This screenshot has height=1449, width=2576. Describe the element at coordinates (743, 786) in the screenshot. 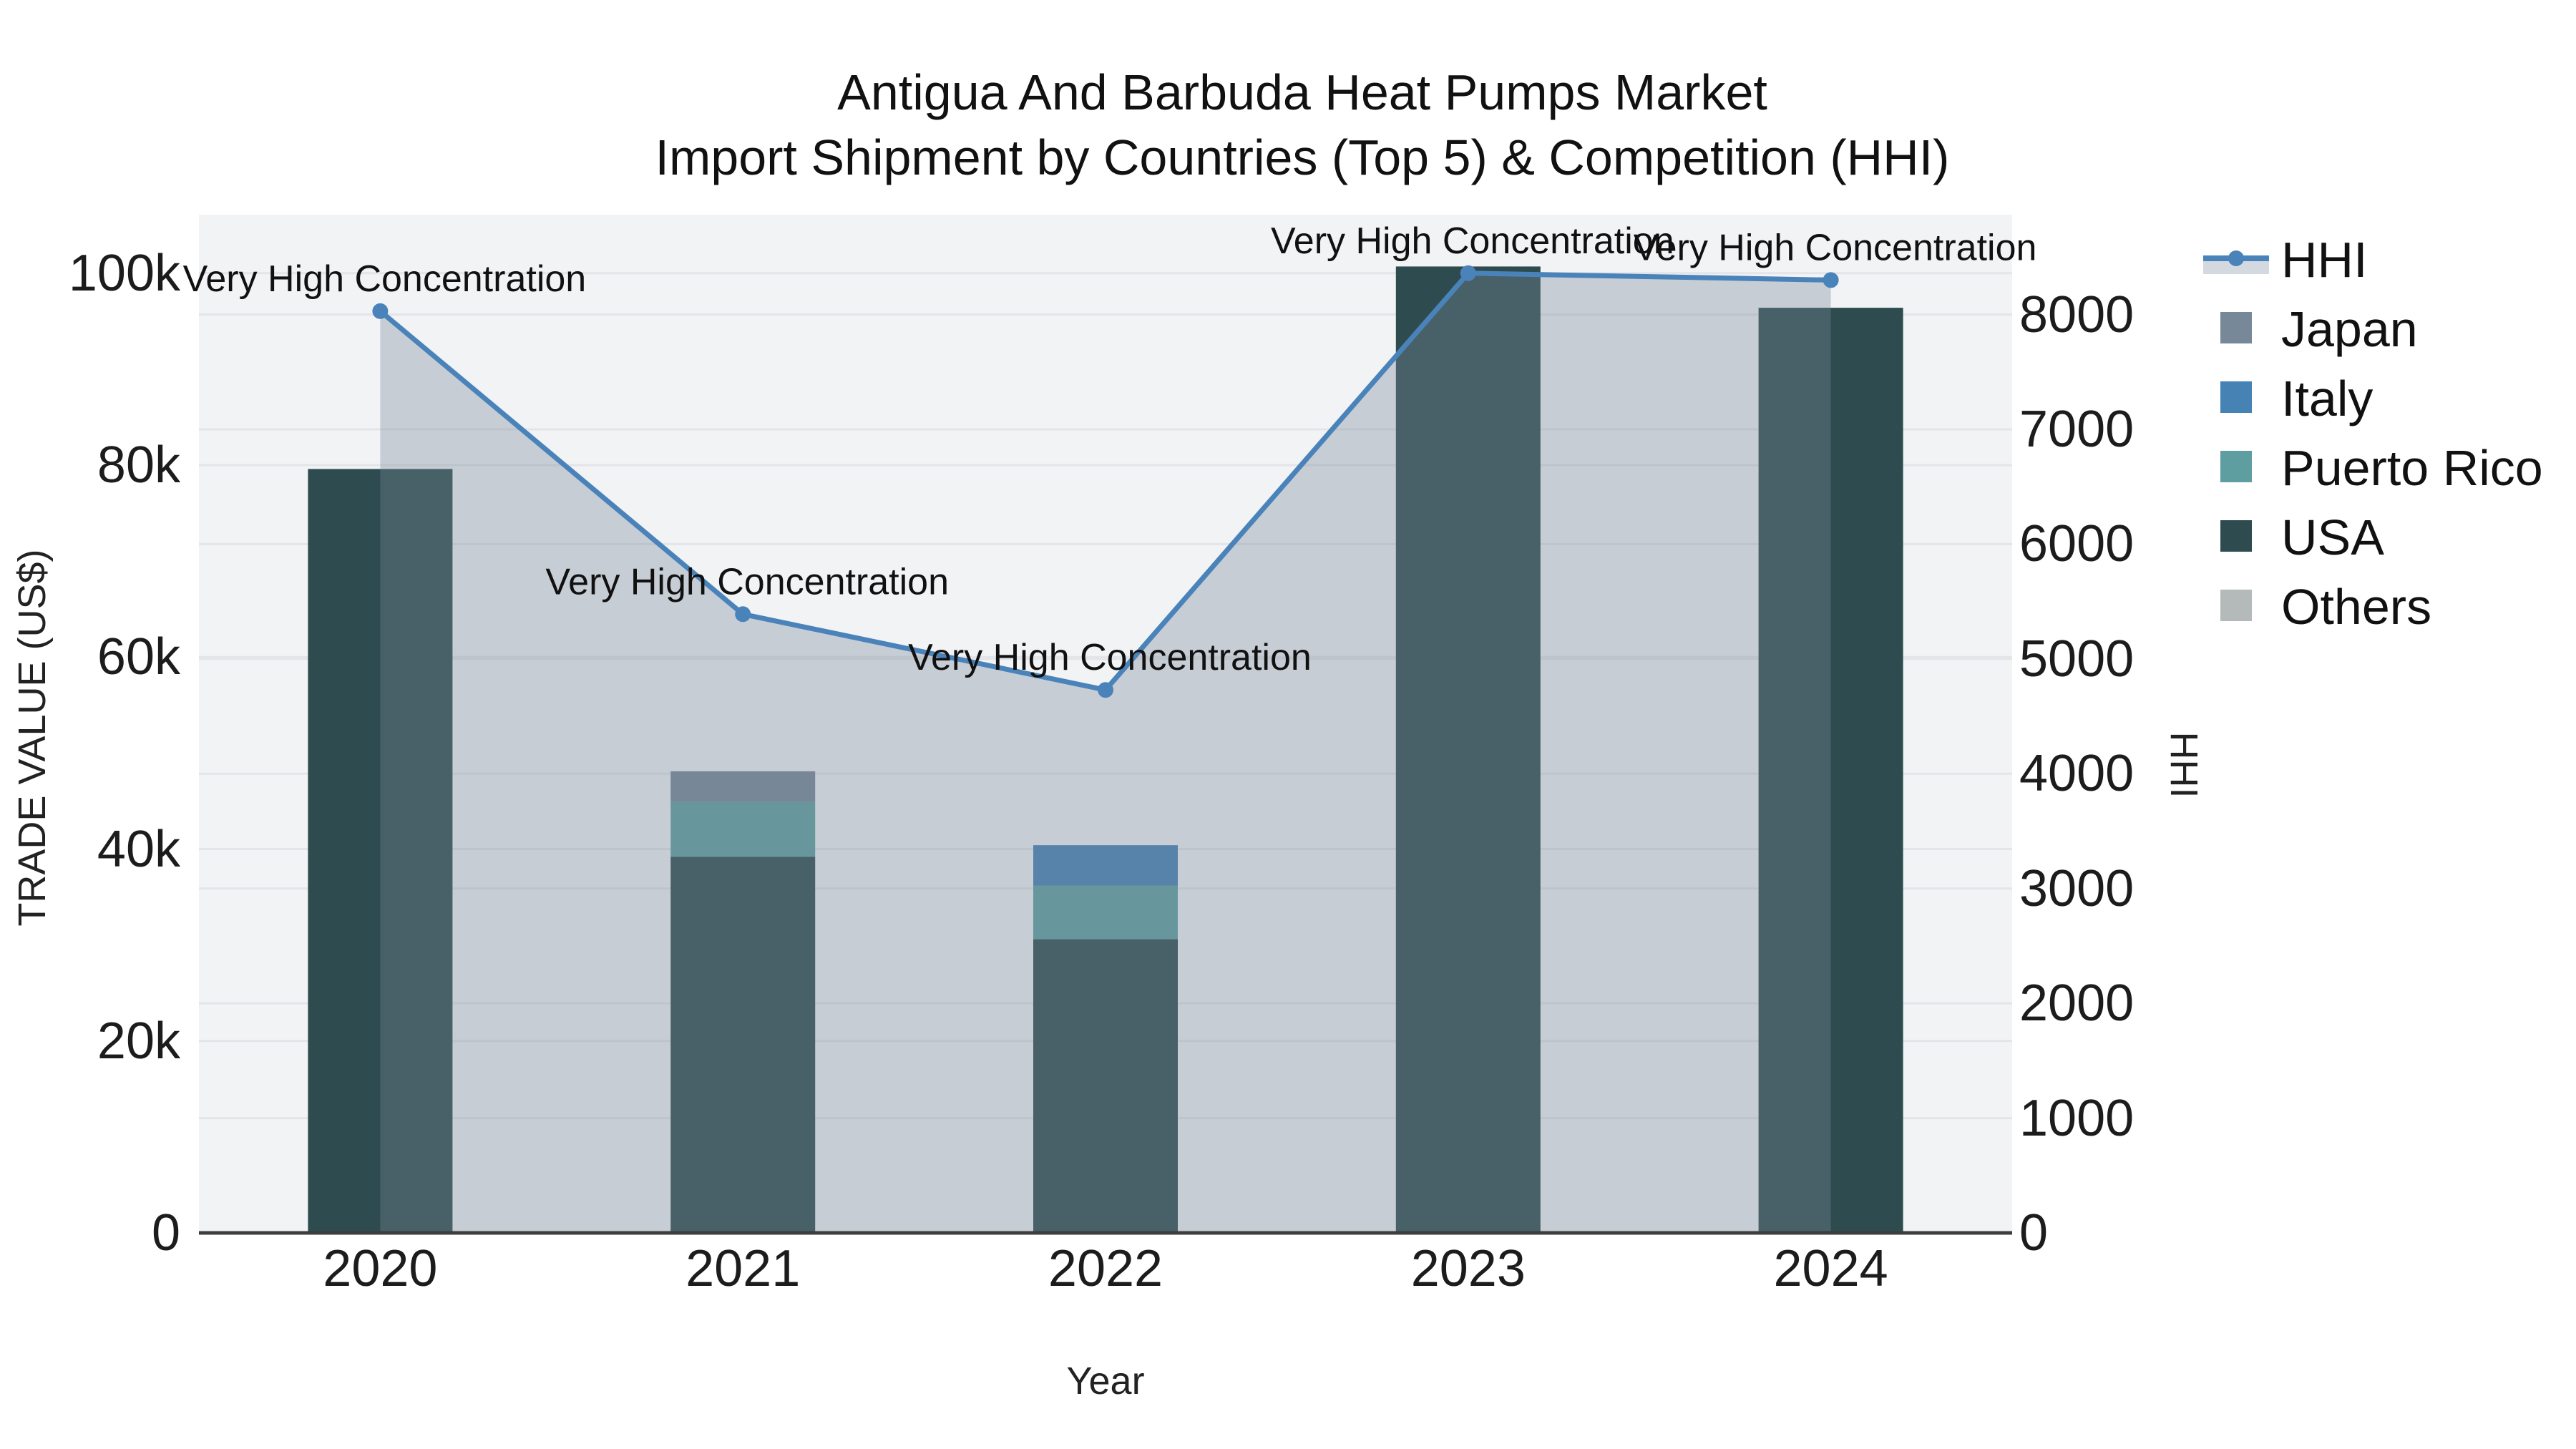

I see `bar-2021-japan` at that location.